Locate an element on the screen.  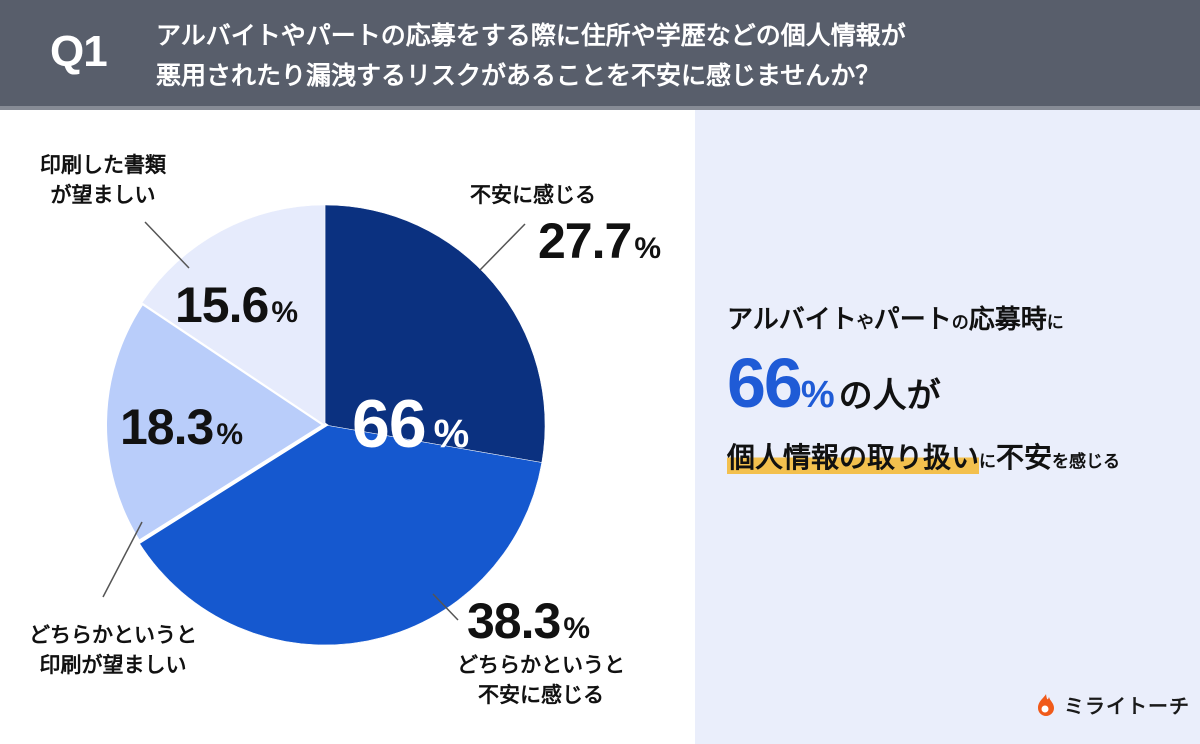
slice-label-somewhat-anxious: どちらかというと 不安に感じる is located at coordinates (541, 680).